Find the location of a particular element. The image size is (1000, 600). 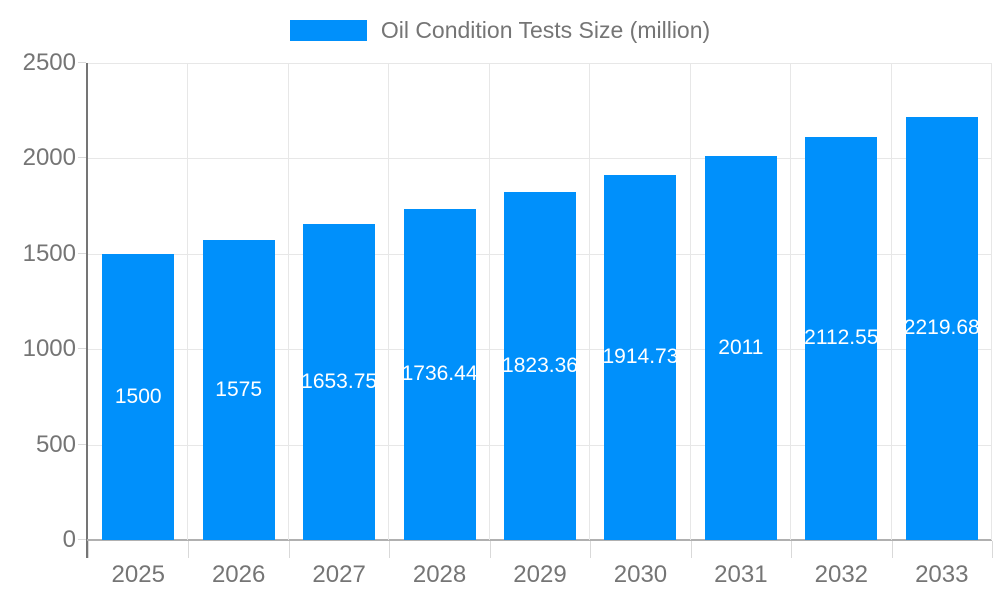

bar-value-label: 2011 is located at coordinates (741, 348).